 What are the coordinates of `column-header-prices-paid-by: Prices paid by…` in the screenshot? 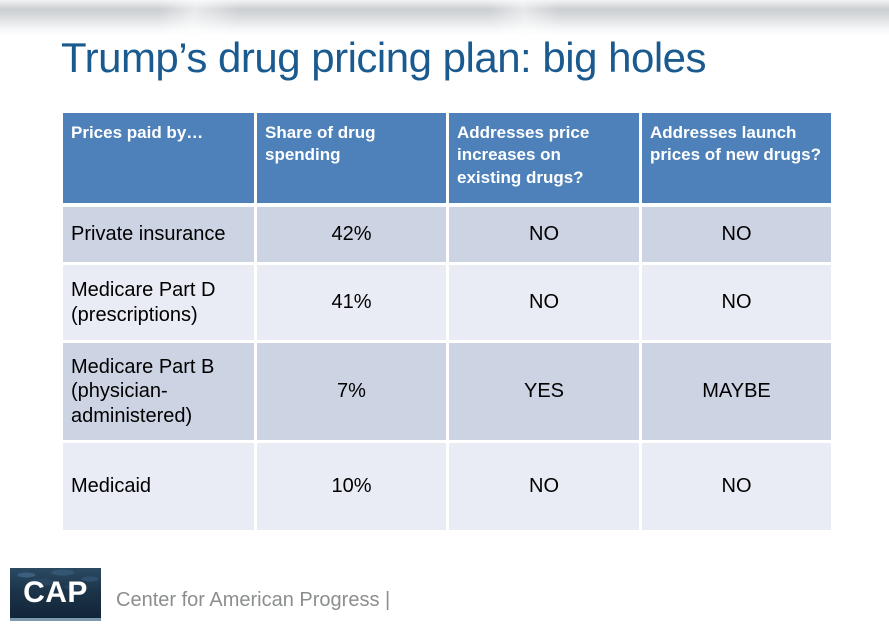 It's located at (158, 158).